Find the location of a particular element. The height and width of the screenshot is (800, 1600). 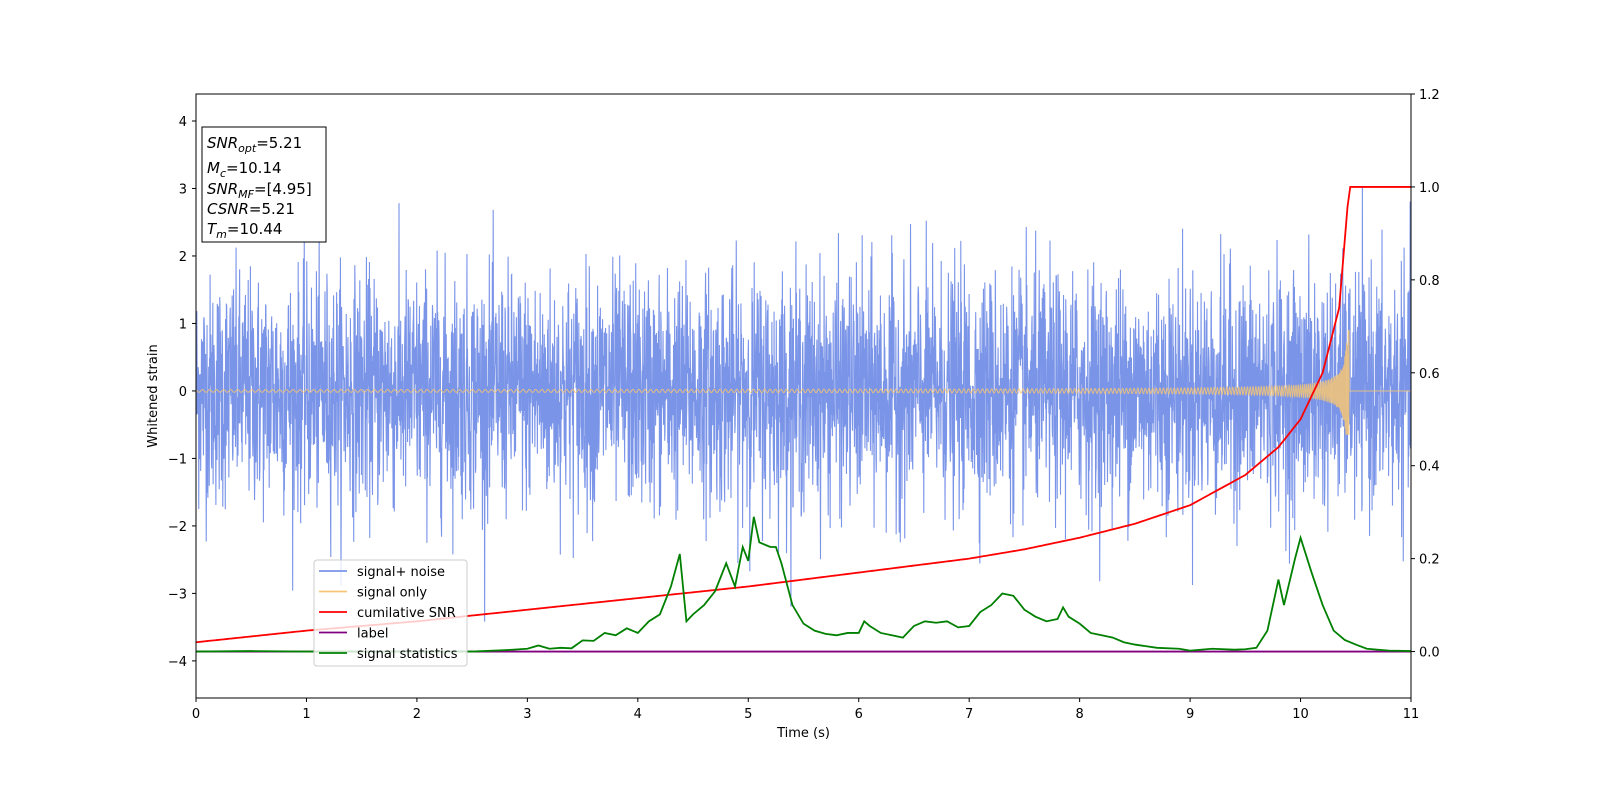

y-tick-label: 2 is located at coordinates (183, 257).